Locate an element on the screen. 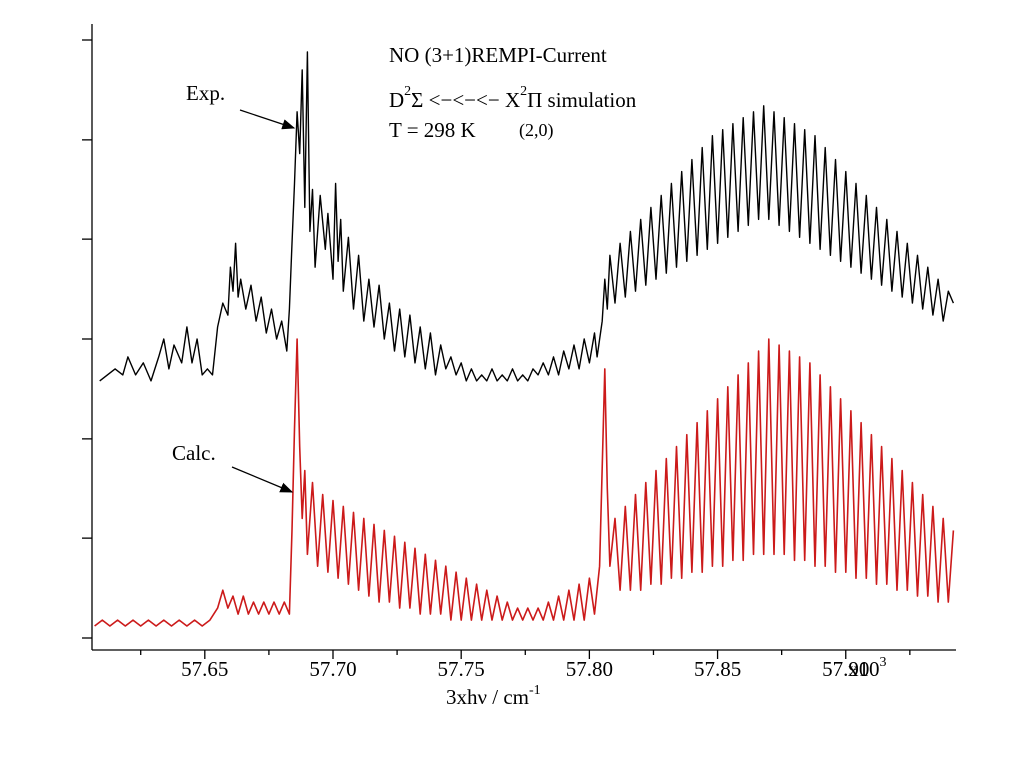 This screenshot has height=768, width=1024. x-tick-label-5: 57.90 is located at coordinates (845, 669).